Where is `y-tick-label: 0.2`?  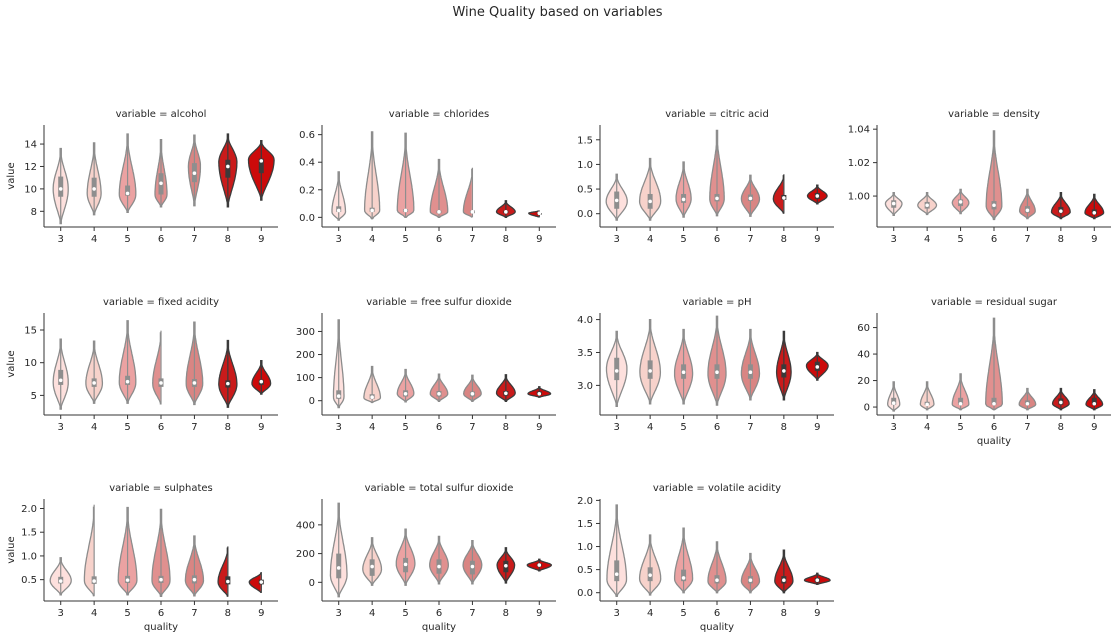 y-tick-label: 0.2 is located at coordinates (307, 190).